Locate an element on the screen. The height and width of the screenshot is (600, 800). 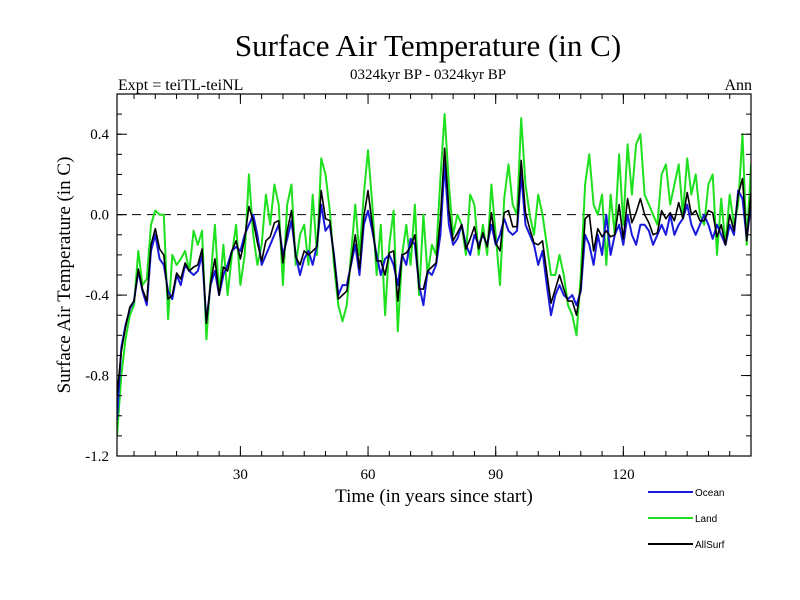
chart-title: Surface Air Temperature (in C) is located at coordinates (428, 45).